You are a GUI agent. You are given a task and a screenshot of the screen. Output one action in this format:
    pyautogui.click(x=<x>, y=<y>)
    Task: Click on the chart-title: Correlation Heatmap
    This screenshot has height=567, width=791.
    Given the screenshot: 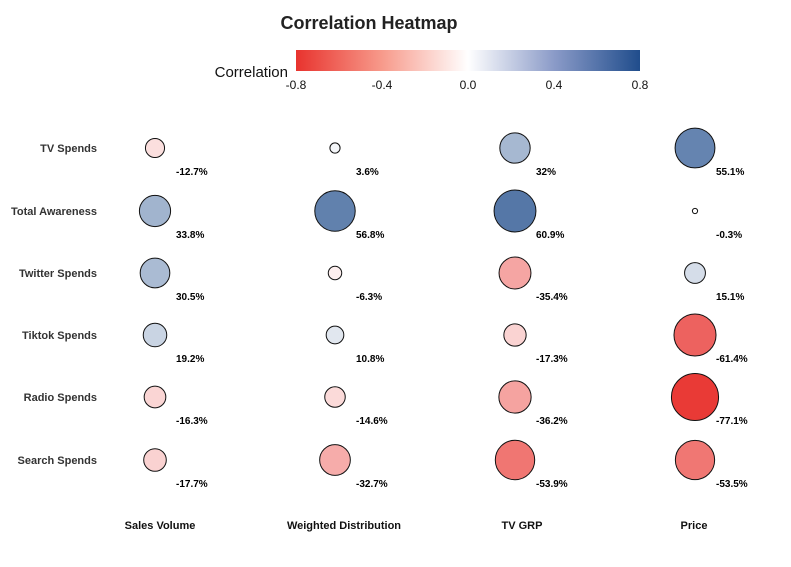 What is the action you would take?
    pyautogui.click(x=368, y=23)
    